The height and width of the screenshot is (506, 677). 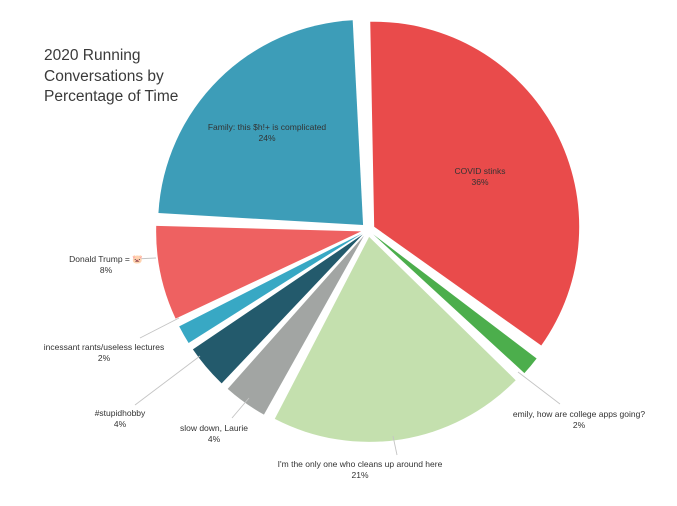 I want to click on slice-7-label: Donald Trump = 🐷 8%, so click(x=106, y=264).